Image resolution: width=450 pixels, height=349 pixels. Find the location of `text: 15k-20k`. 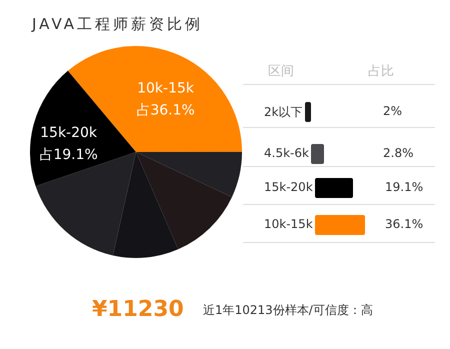

text: 15k-20k is located at coordinates (288, 187).